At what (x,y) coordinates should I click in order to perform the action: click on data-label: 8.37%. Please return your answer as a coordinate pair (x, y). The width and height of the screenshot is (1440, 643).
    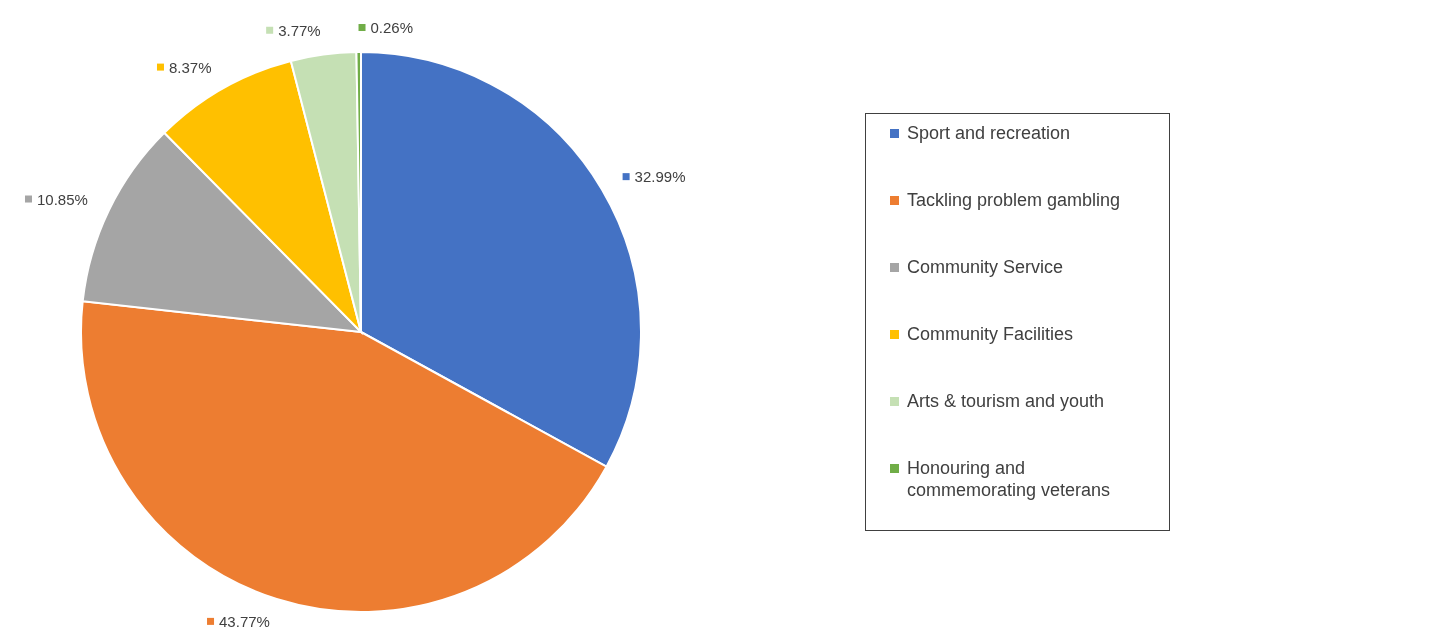
    Looking at the image, I should click on (190, 67).